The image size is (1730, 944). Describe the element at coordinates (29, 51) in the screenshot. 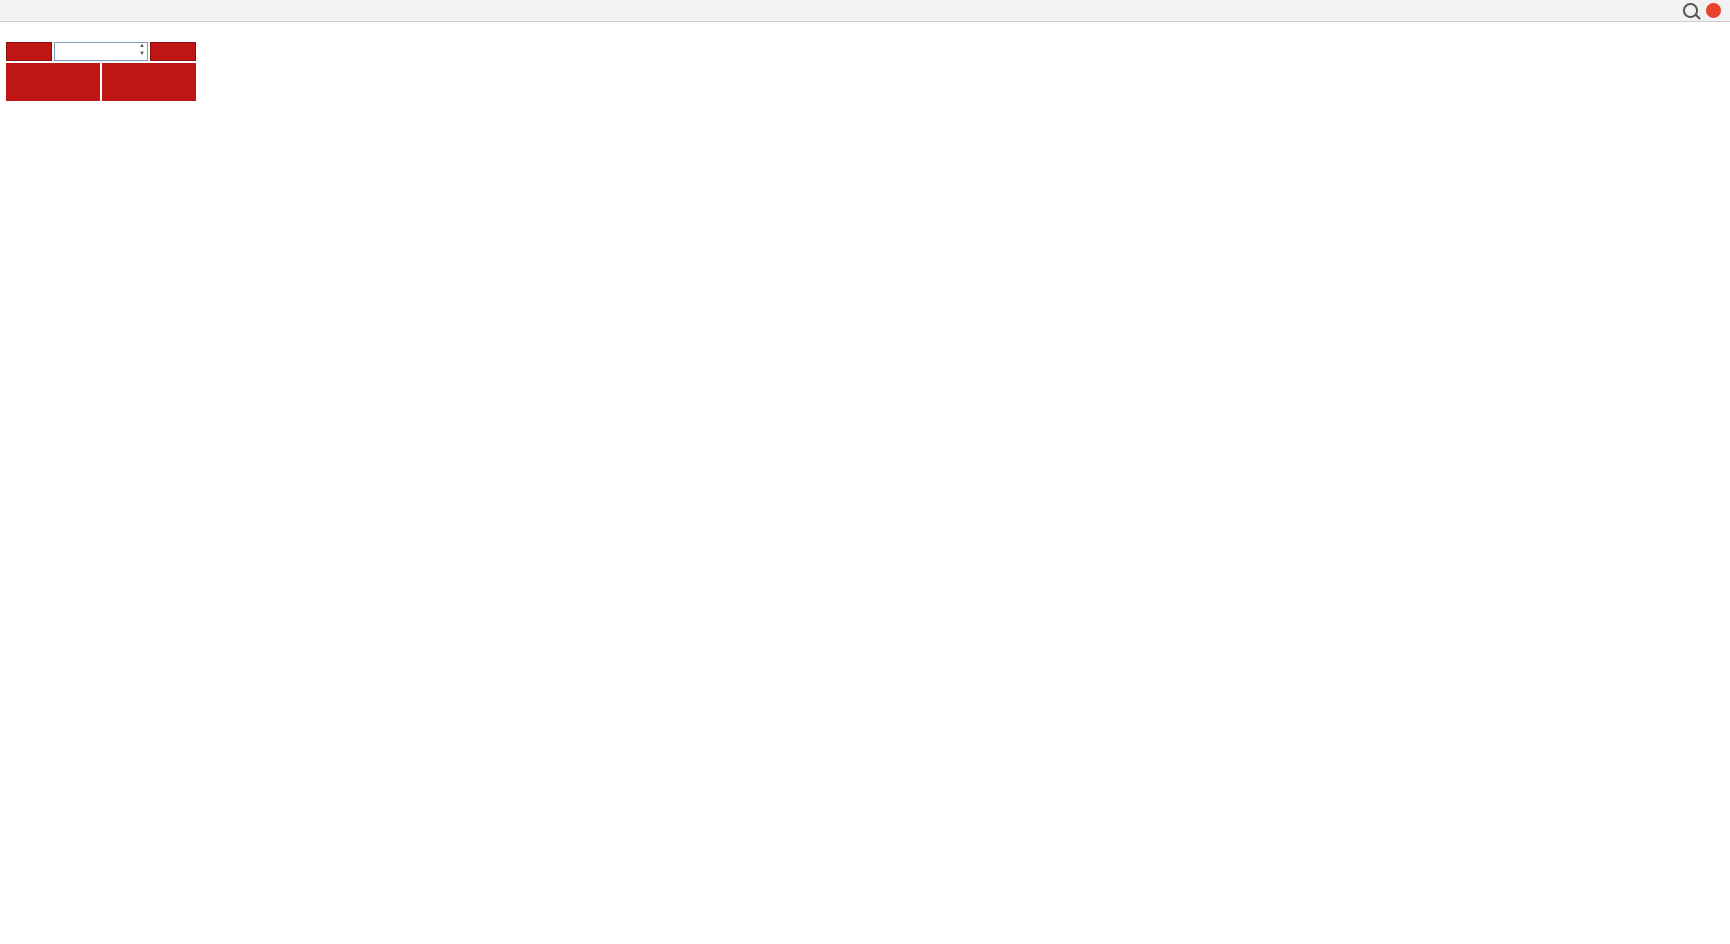

I see `sell-button` at that location.